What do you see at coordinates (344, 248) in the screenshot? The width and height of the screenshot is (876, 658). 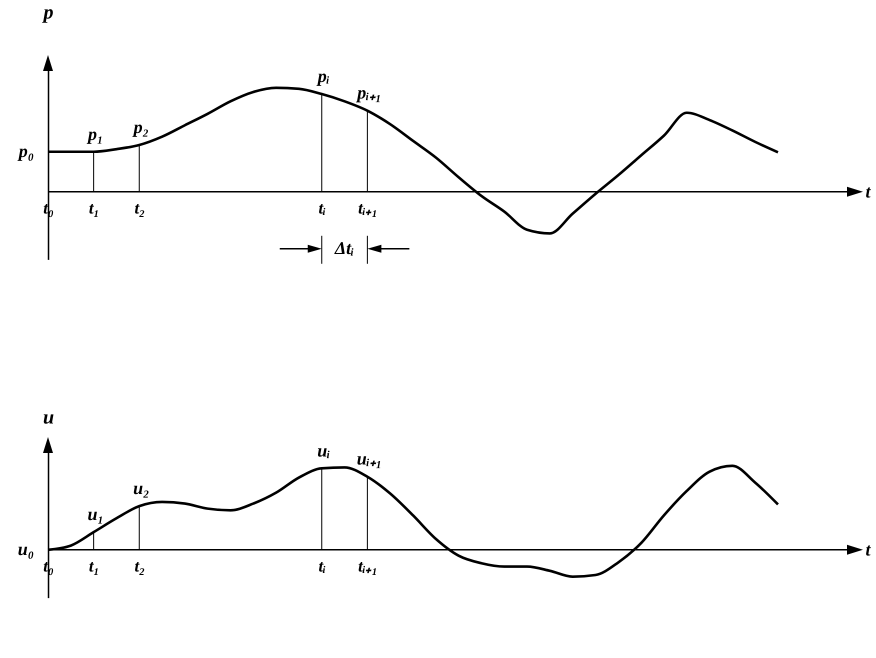 I see `text: Δtᵢ` at bounding box center [344, 248].